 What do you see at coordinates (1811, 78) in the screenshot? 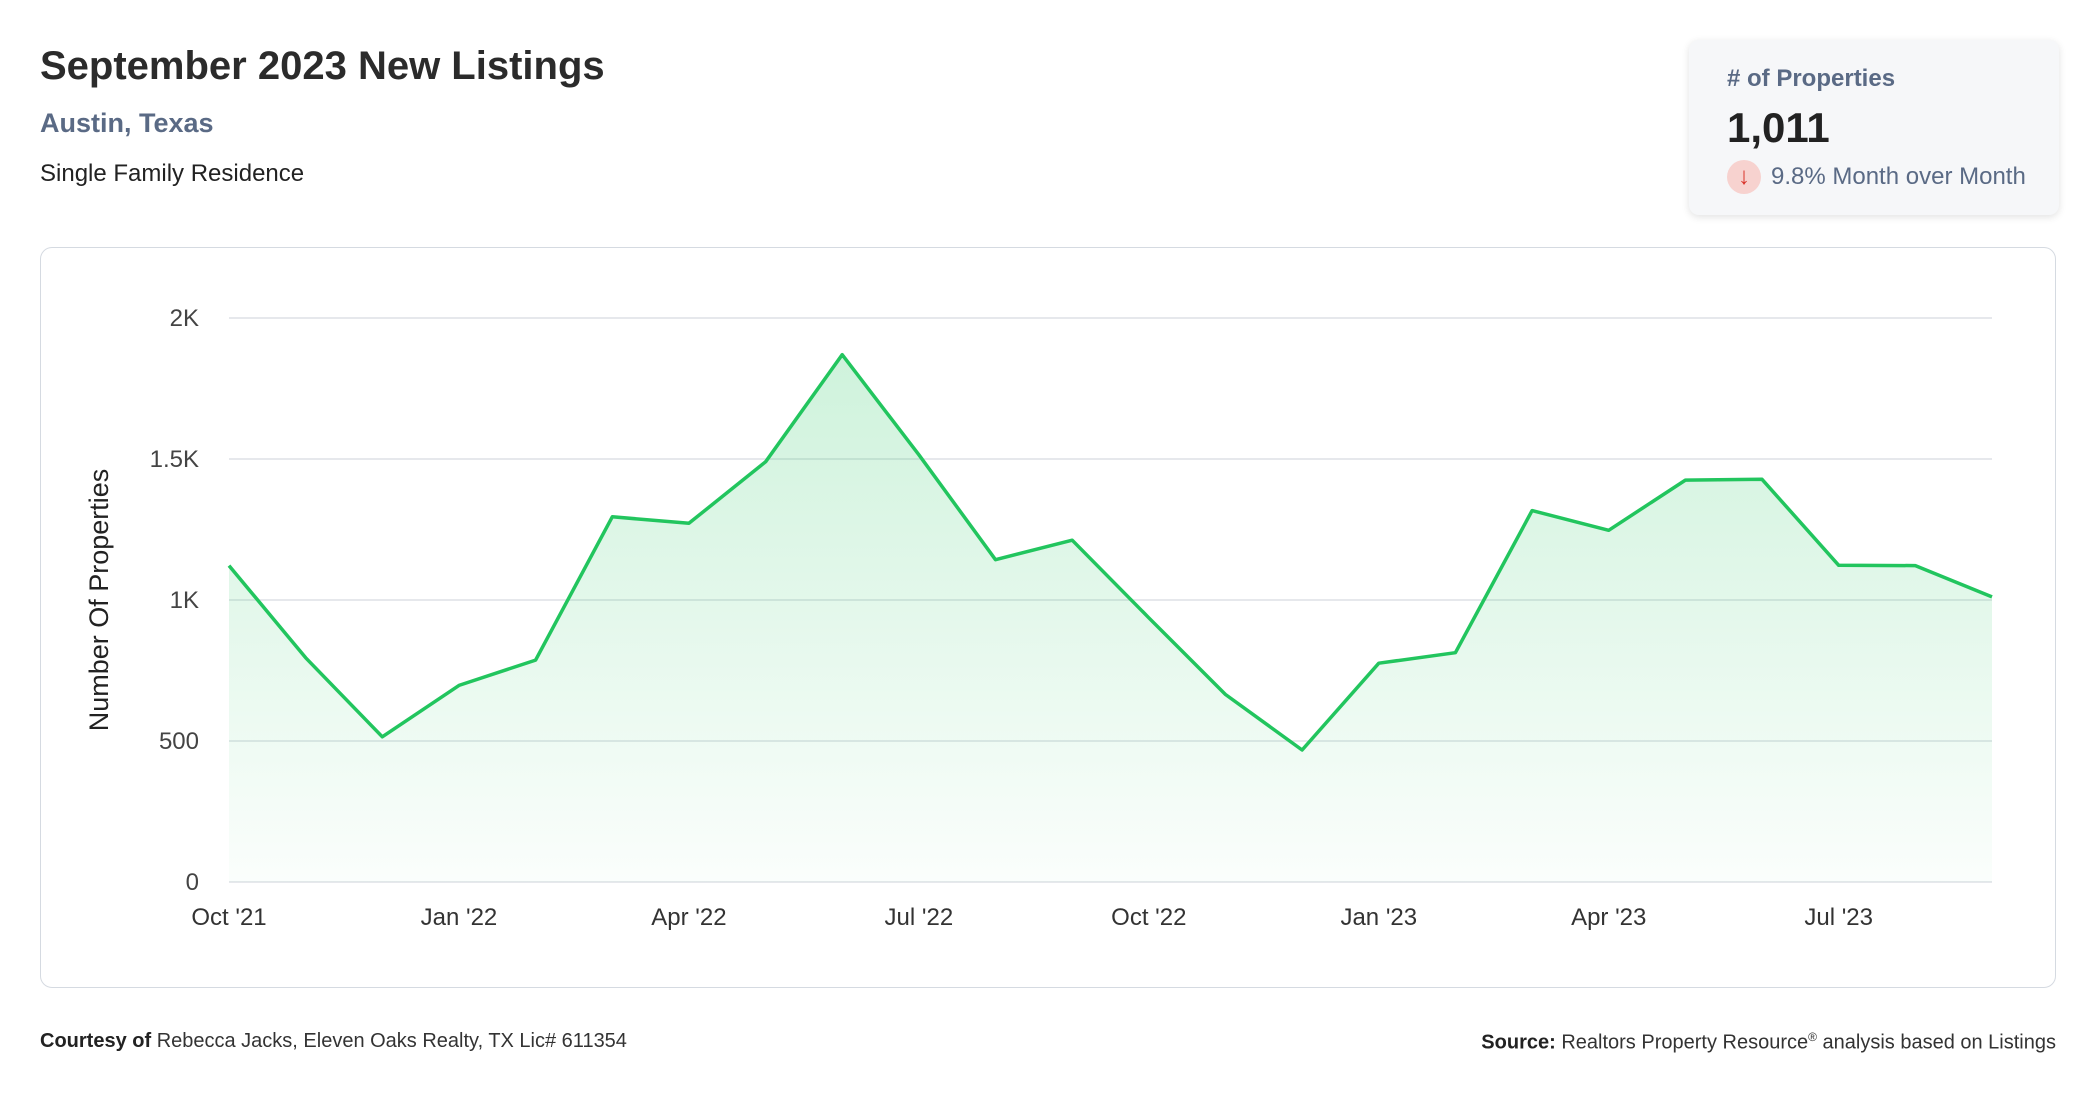
I see `kpi-label: # of Properties` at bounding box center [1811, 78].